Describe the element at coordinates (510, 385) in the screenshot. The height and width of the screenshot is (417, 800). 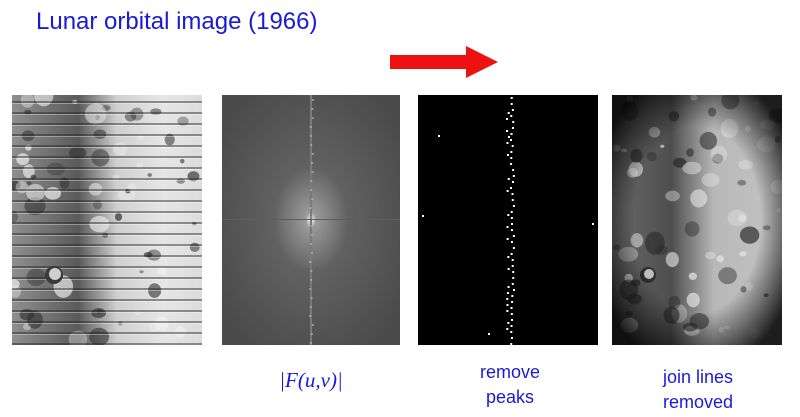
I see `remove-peaks-caption: remove peaks` at that location.